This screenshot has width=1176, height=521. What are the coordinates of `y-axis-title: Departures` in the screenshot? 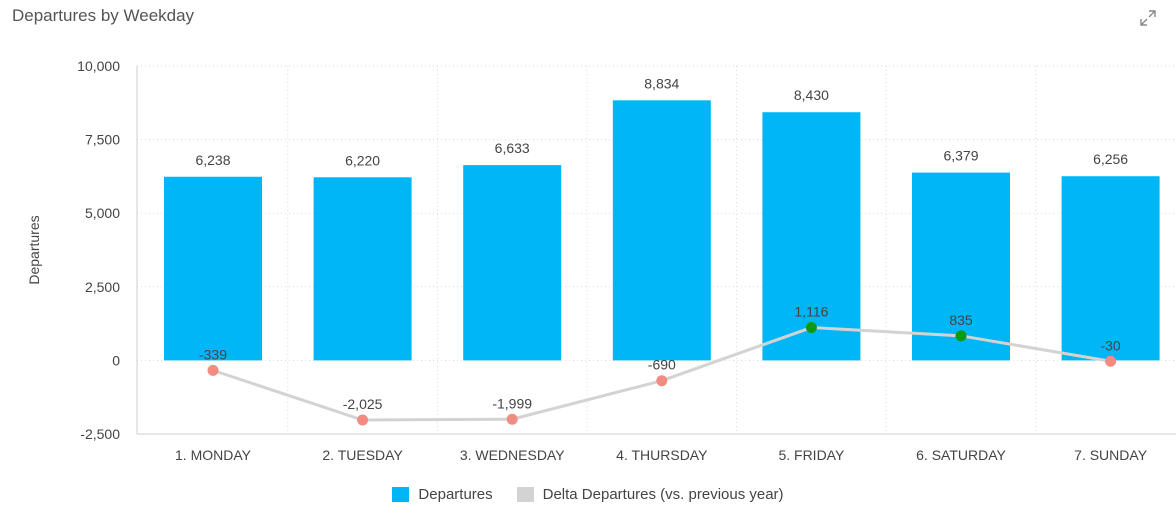 It's located at (34, 249).